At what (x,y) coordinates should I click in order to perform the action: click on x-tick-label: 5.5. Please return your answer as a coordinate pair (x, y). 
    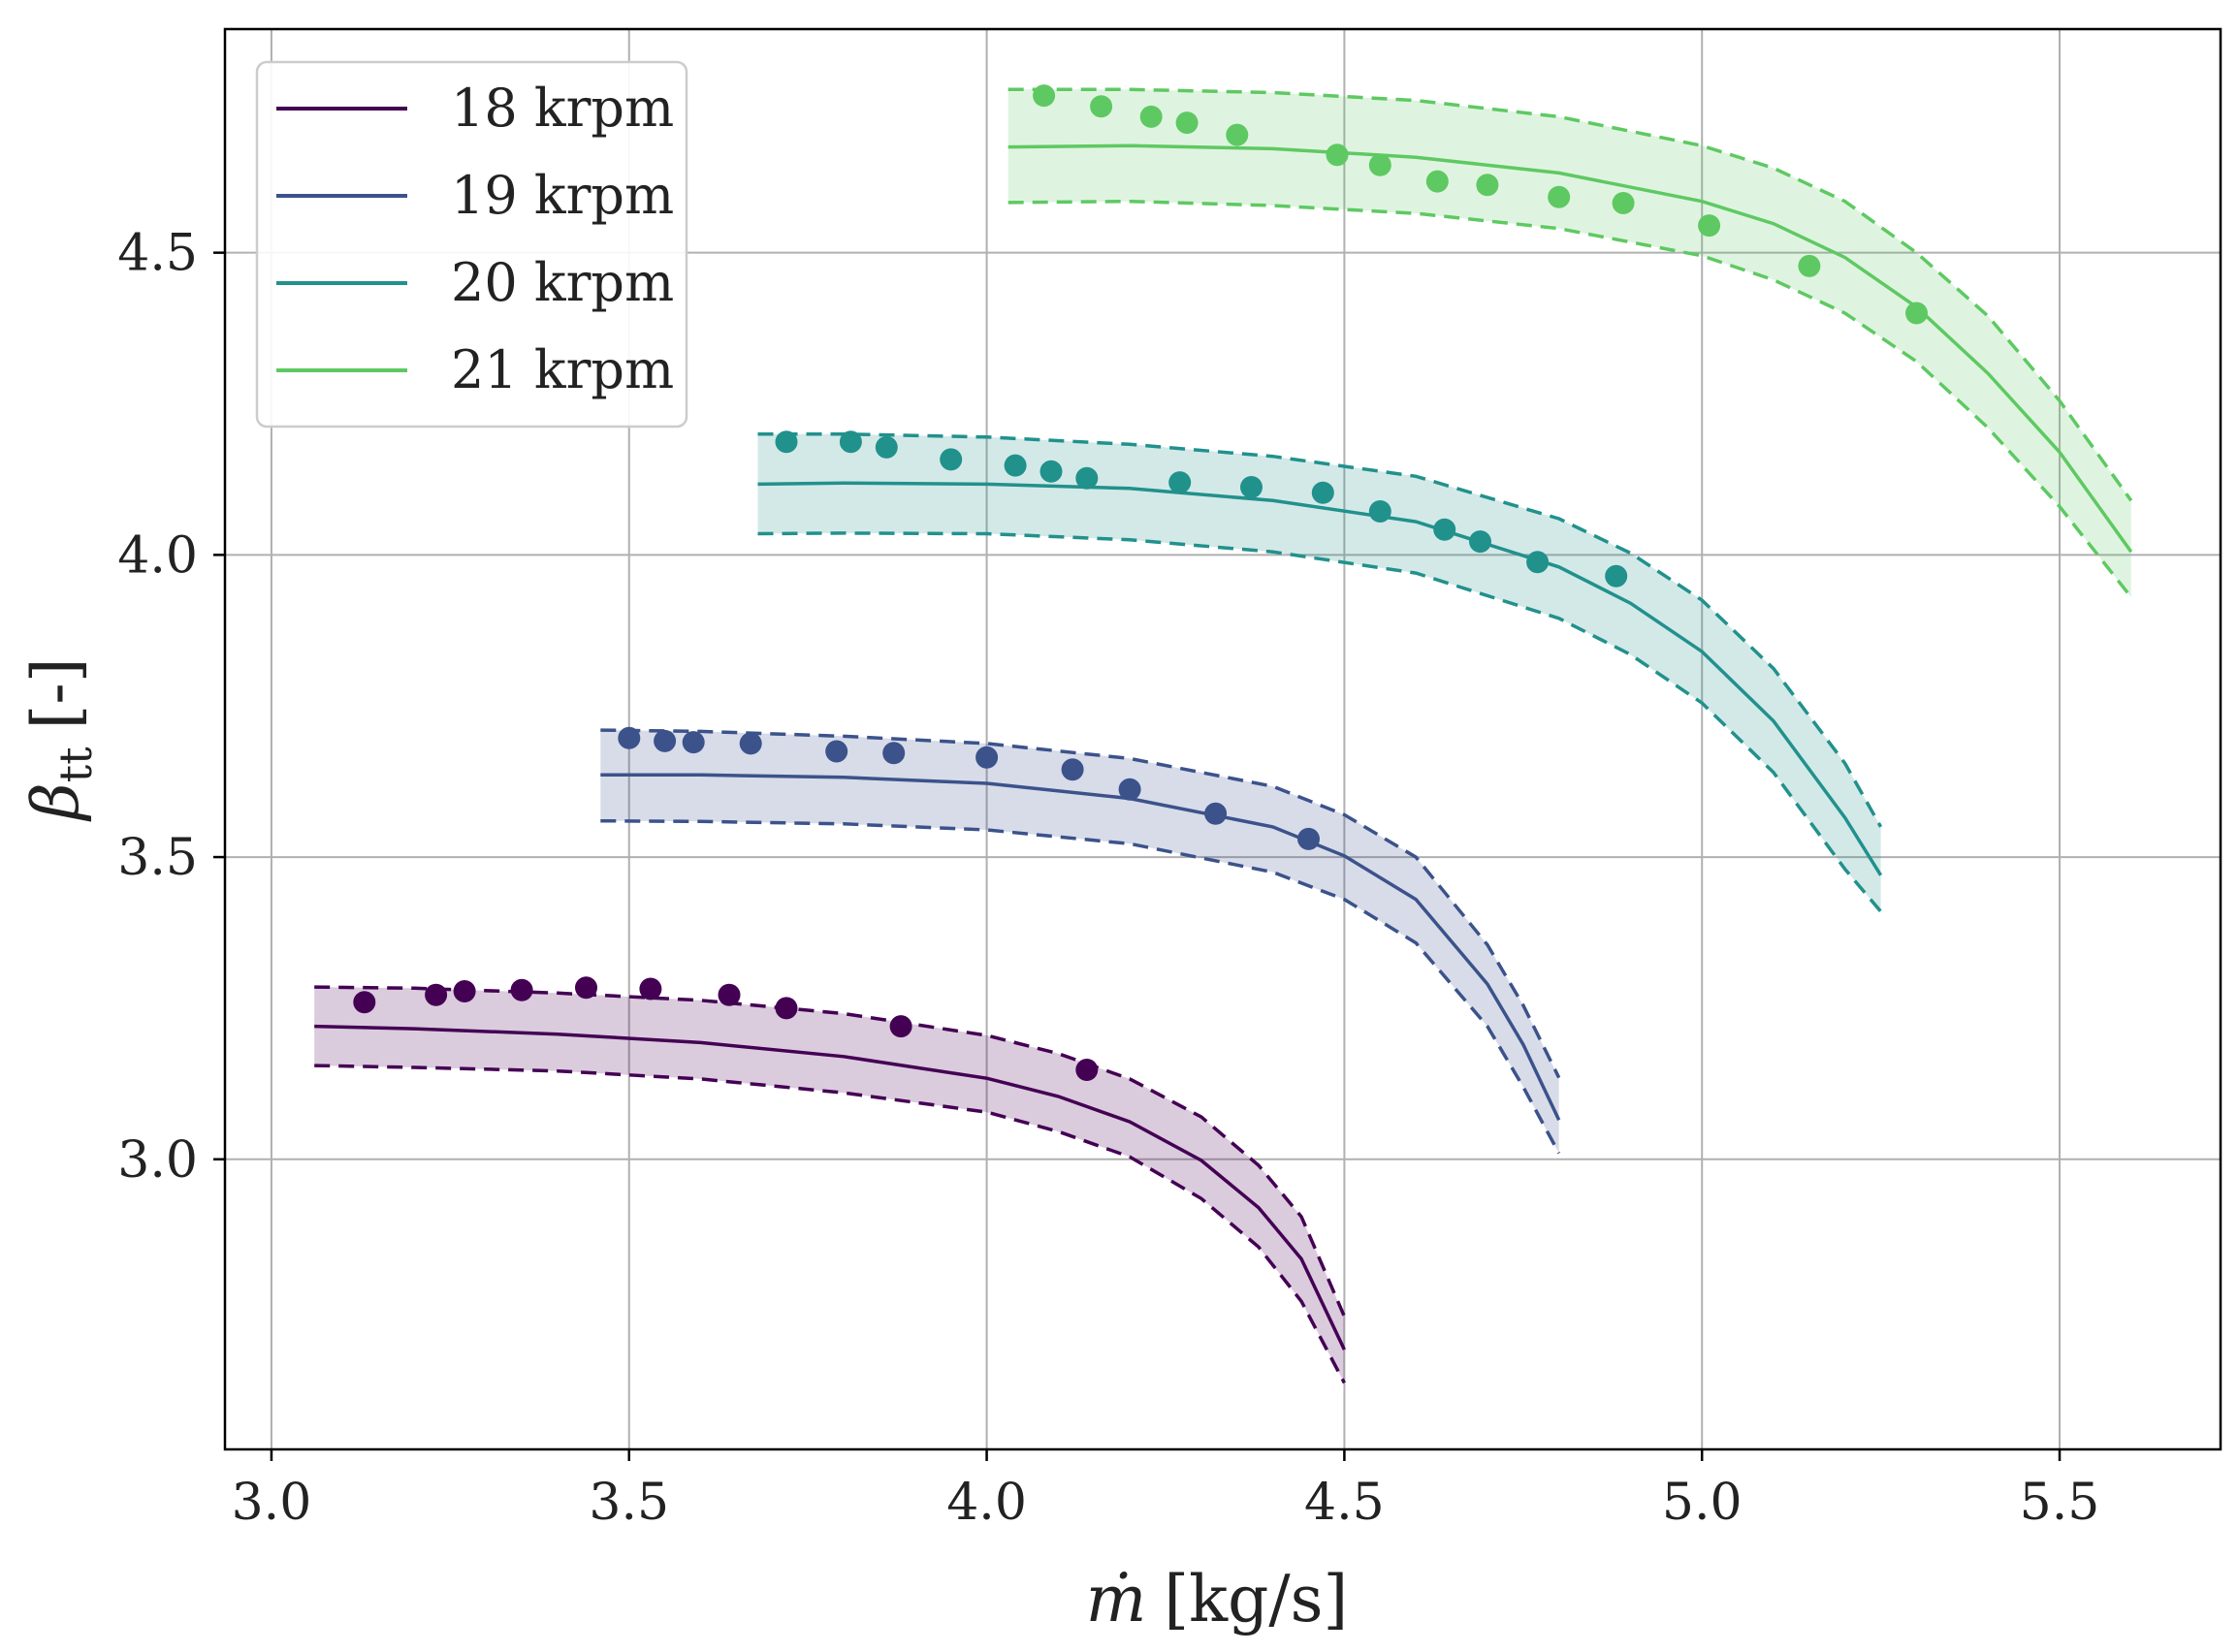
    Looking at the image, I should click on (2060, 1503).